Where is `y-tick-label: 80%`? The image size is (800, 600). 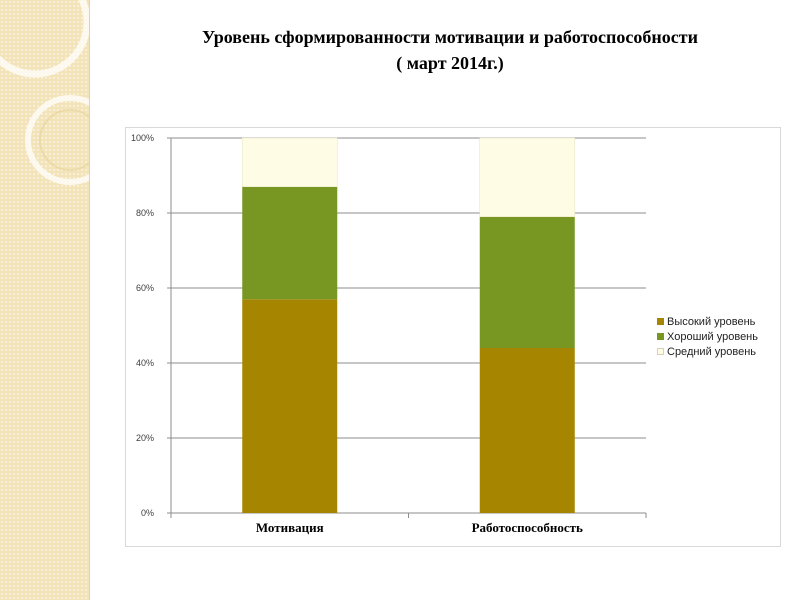
y-tick-label: 80% is located at coordinates (145, 213).